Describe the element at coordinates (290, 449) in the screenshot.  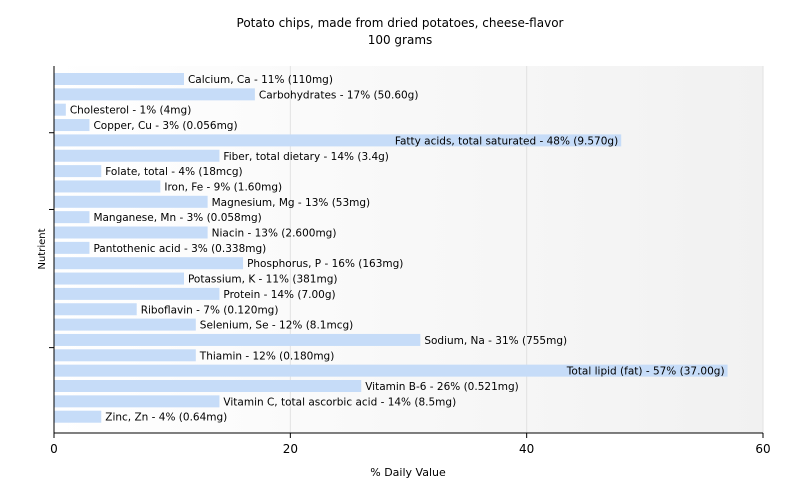
I see `x-tick-label: 20` at that location.